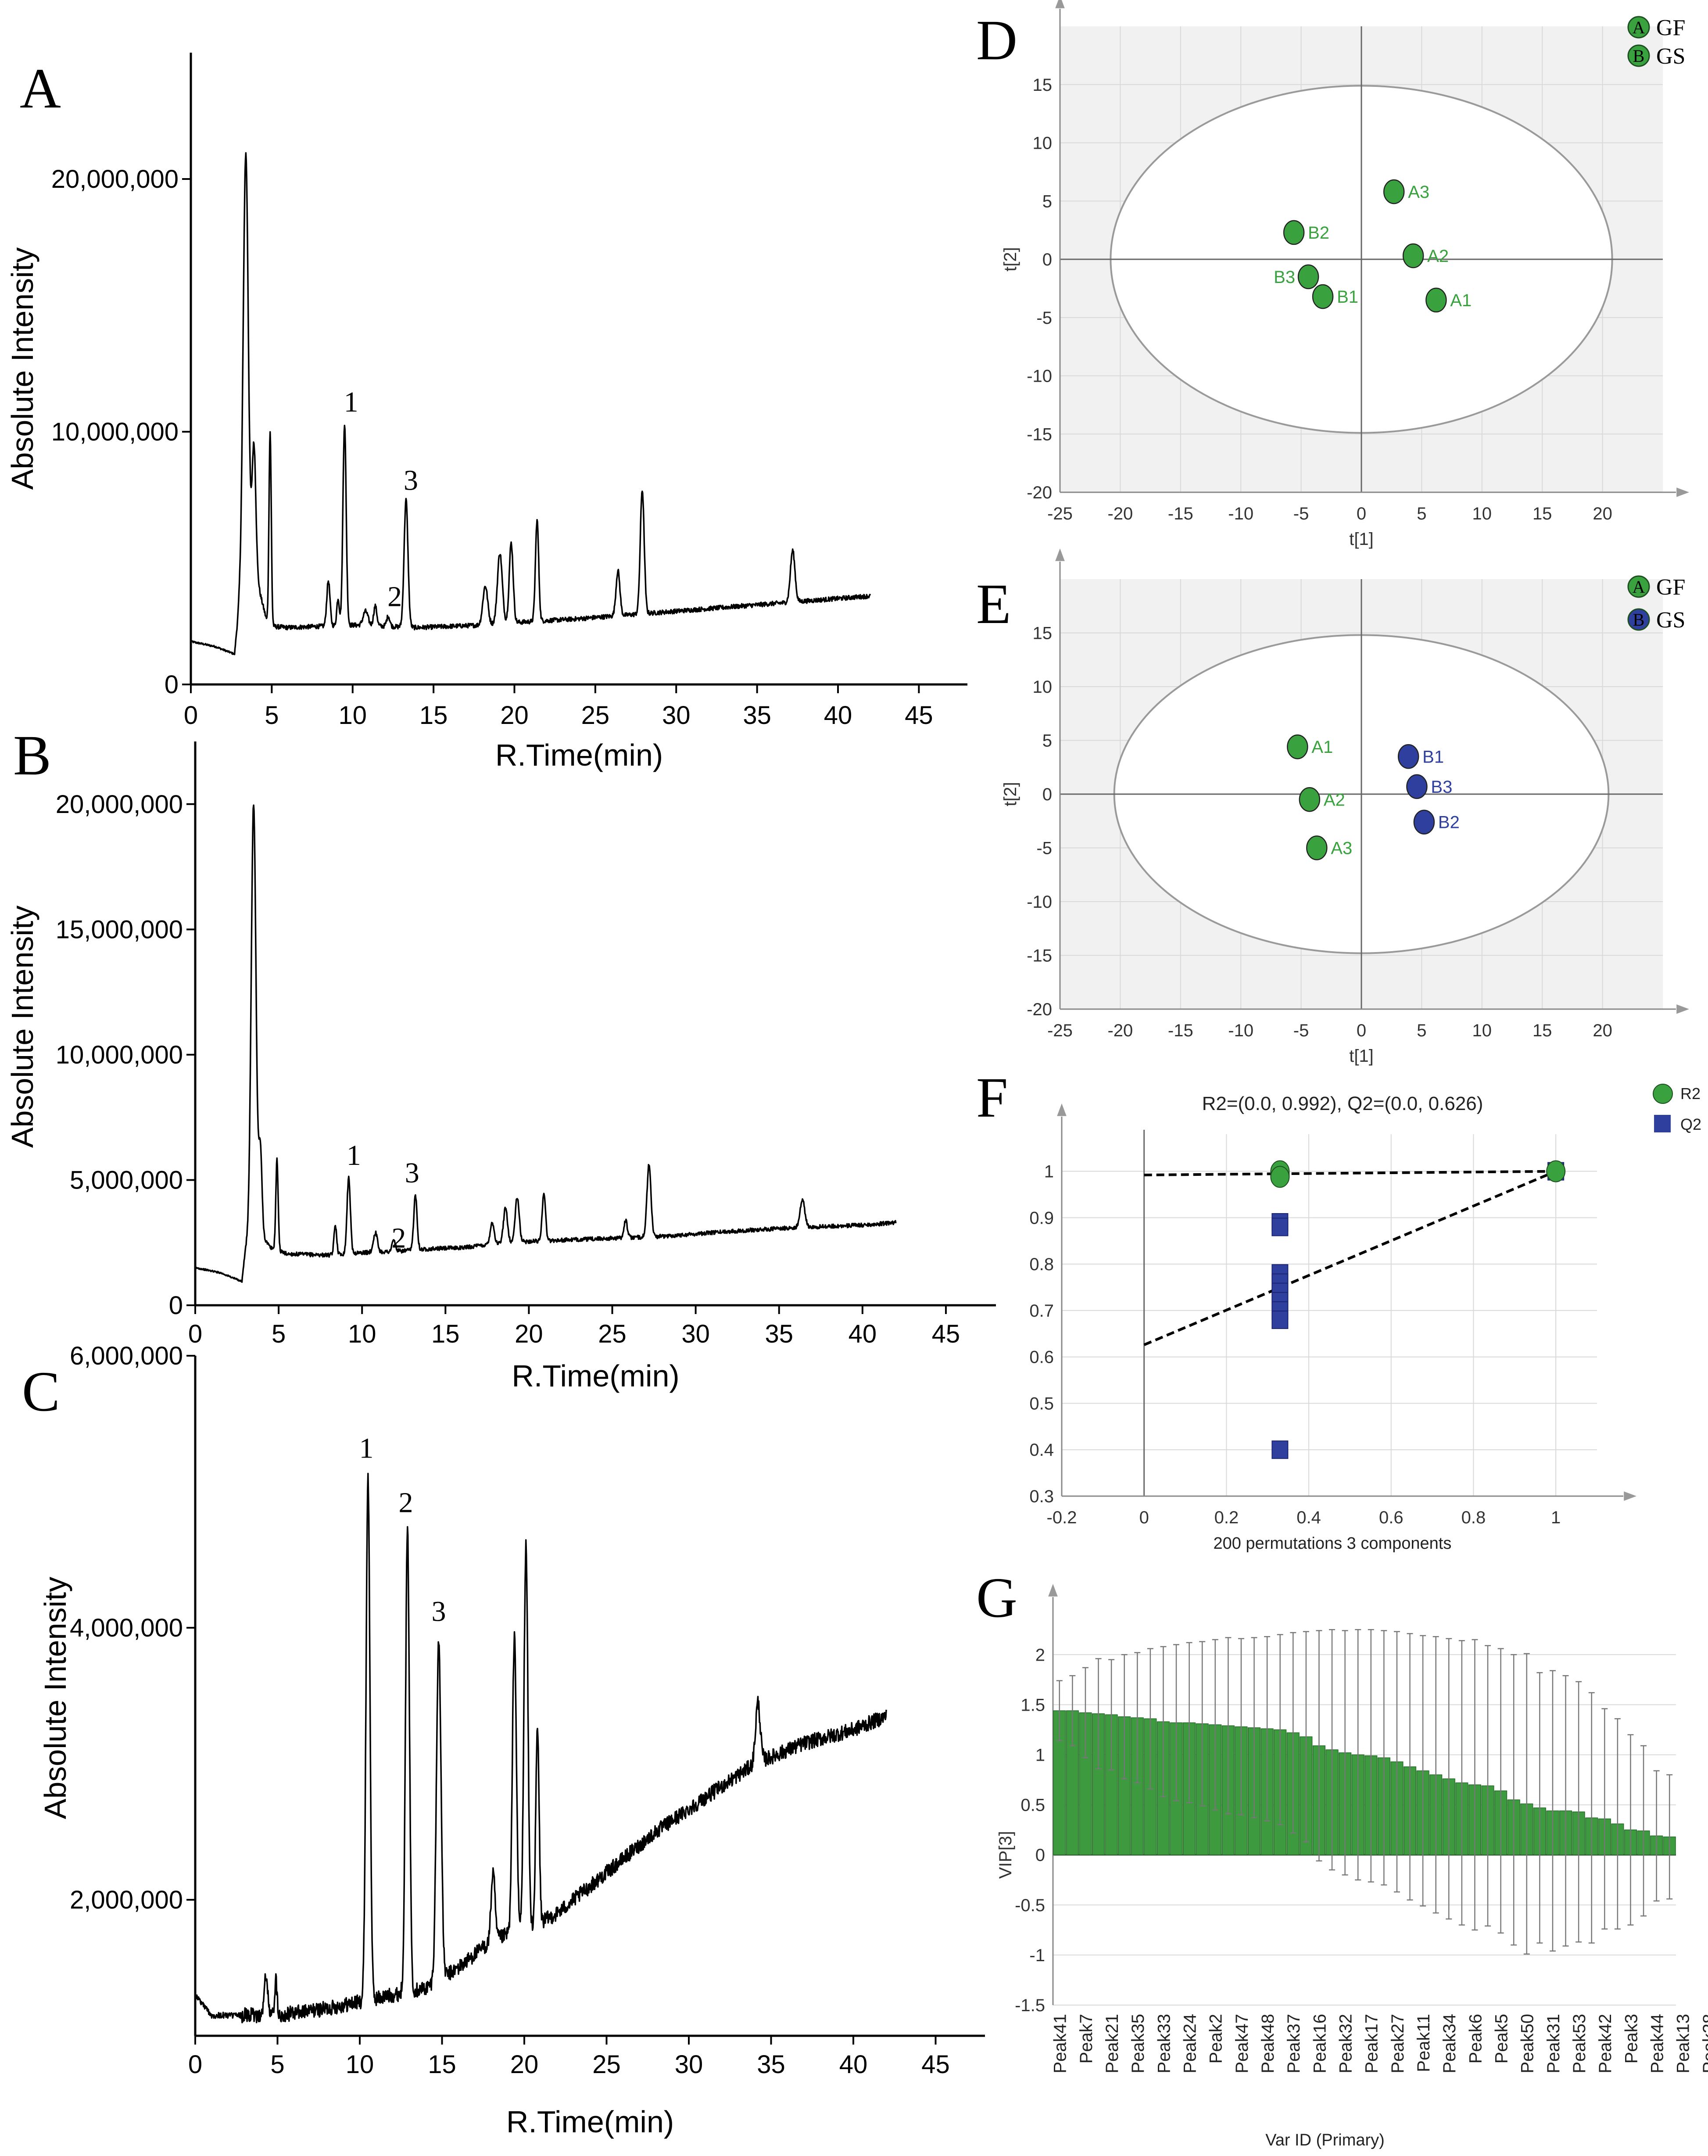 This screenshot has height=2156, width=1708. Describe the element at coordinates (1433, 756) in the screenshot. I see `point-label: B1` at that location.